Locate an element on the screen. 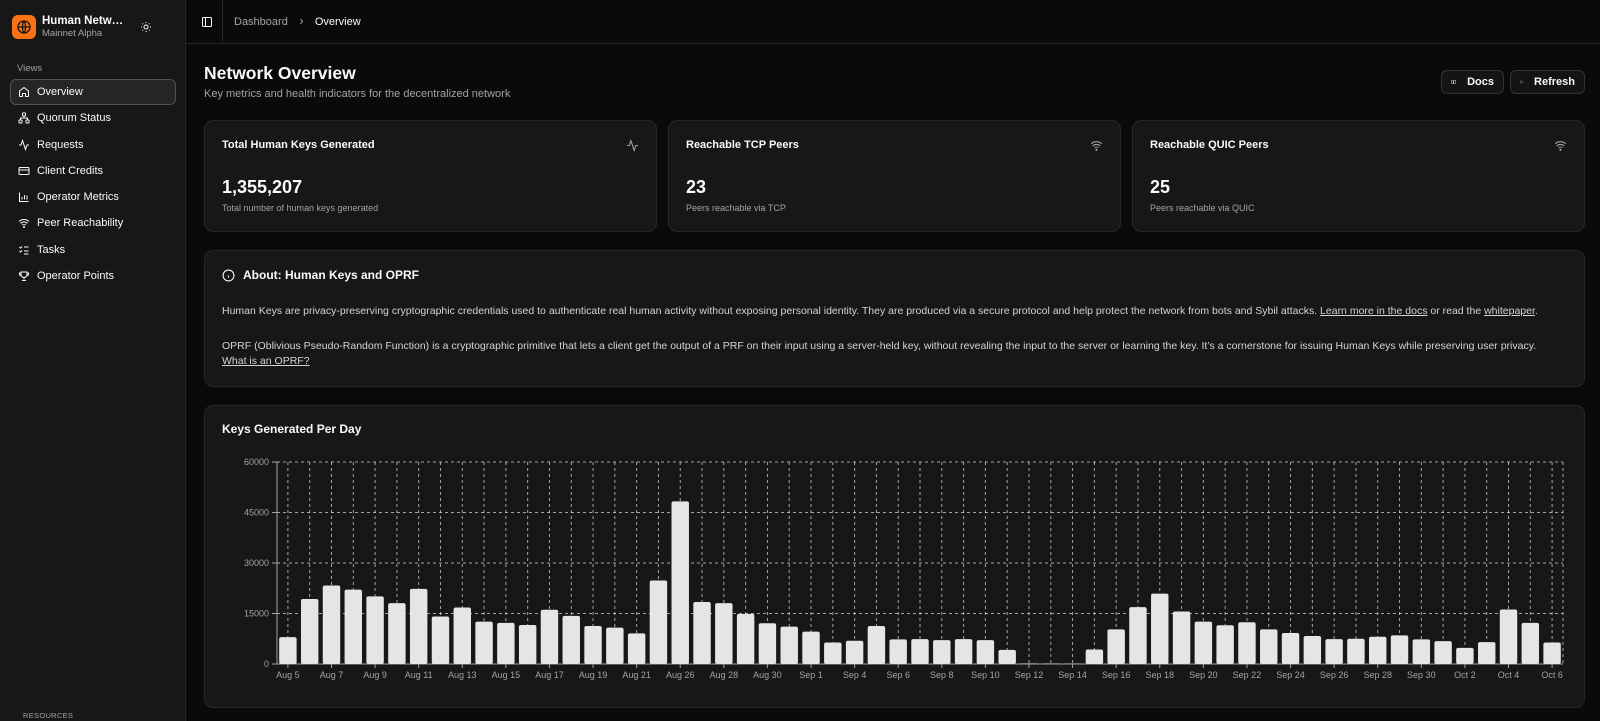 This screenshot has width=1600, height=721. x-tick-label: Aug 7 is located at coordinates (332, 675).